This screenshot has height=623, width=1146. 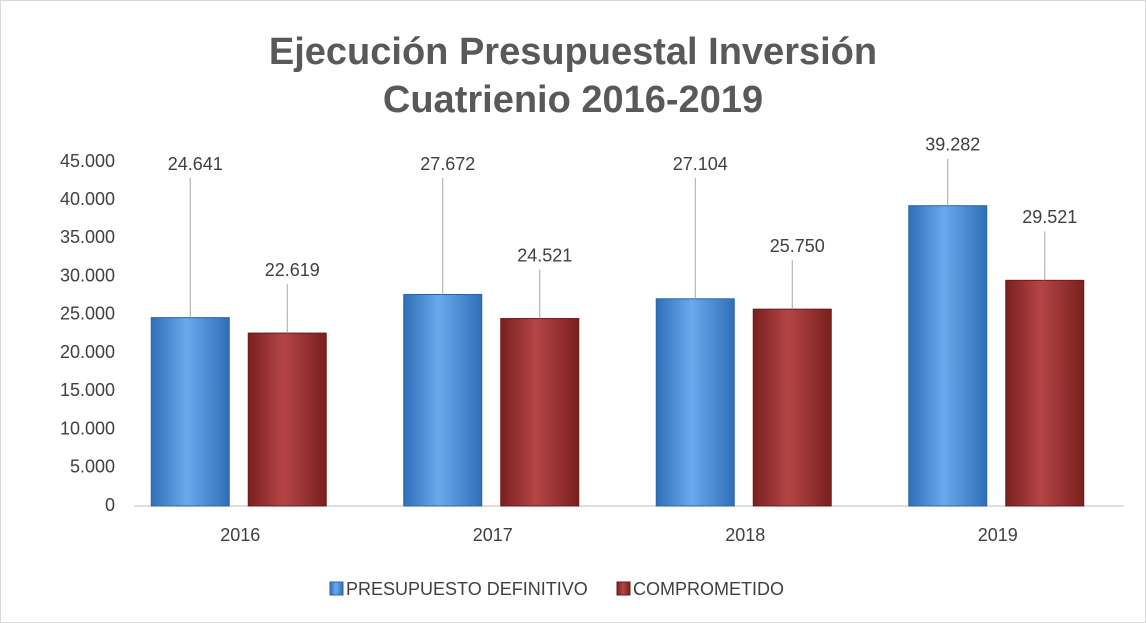 I want to click on data-label: 22.619, so click(x=292, y=270).